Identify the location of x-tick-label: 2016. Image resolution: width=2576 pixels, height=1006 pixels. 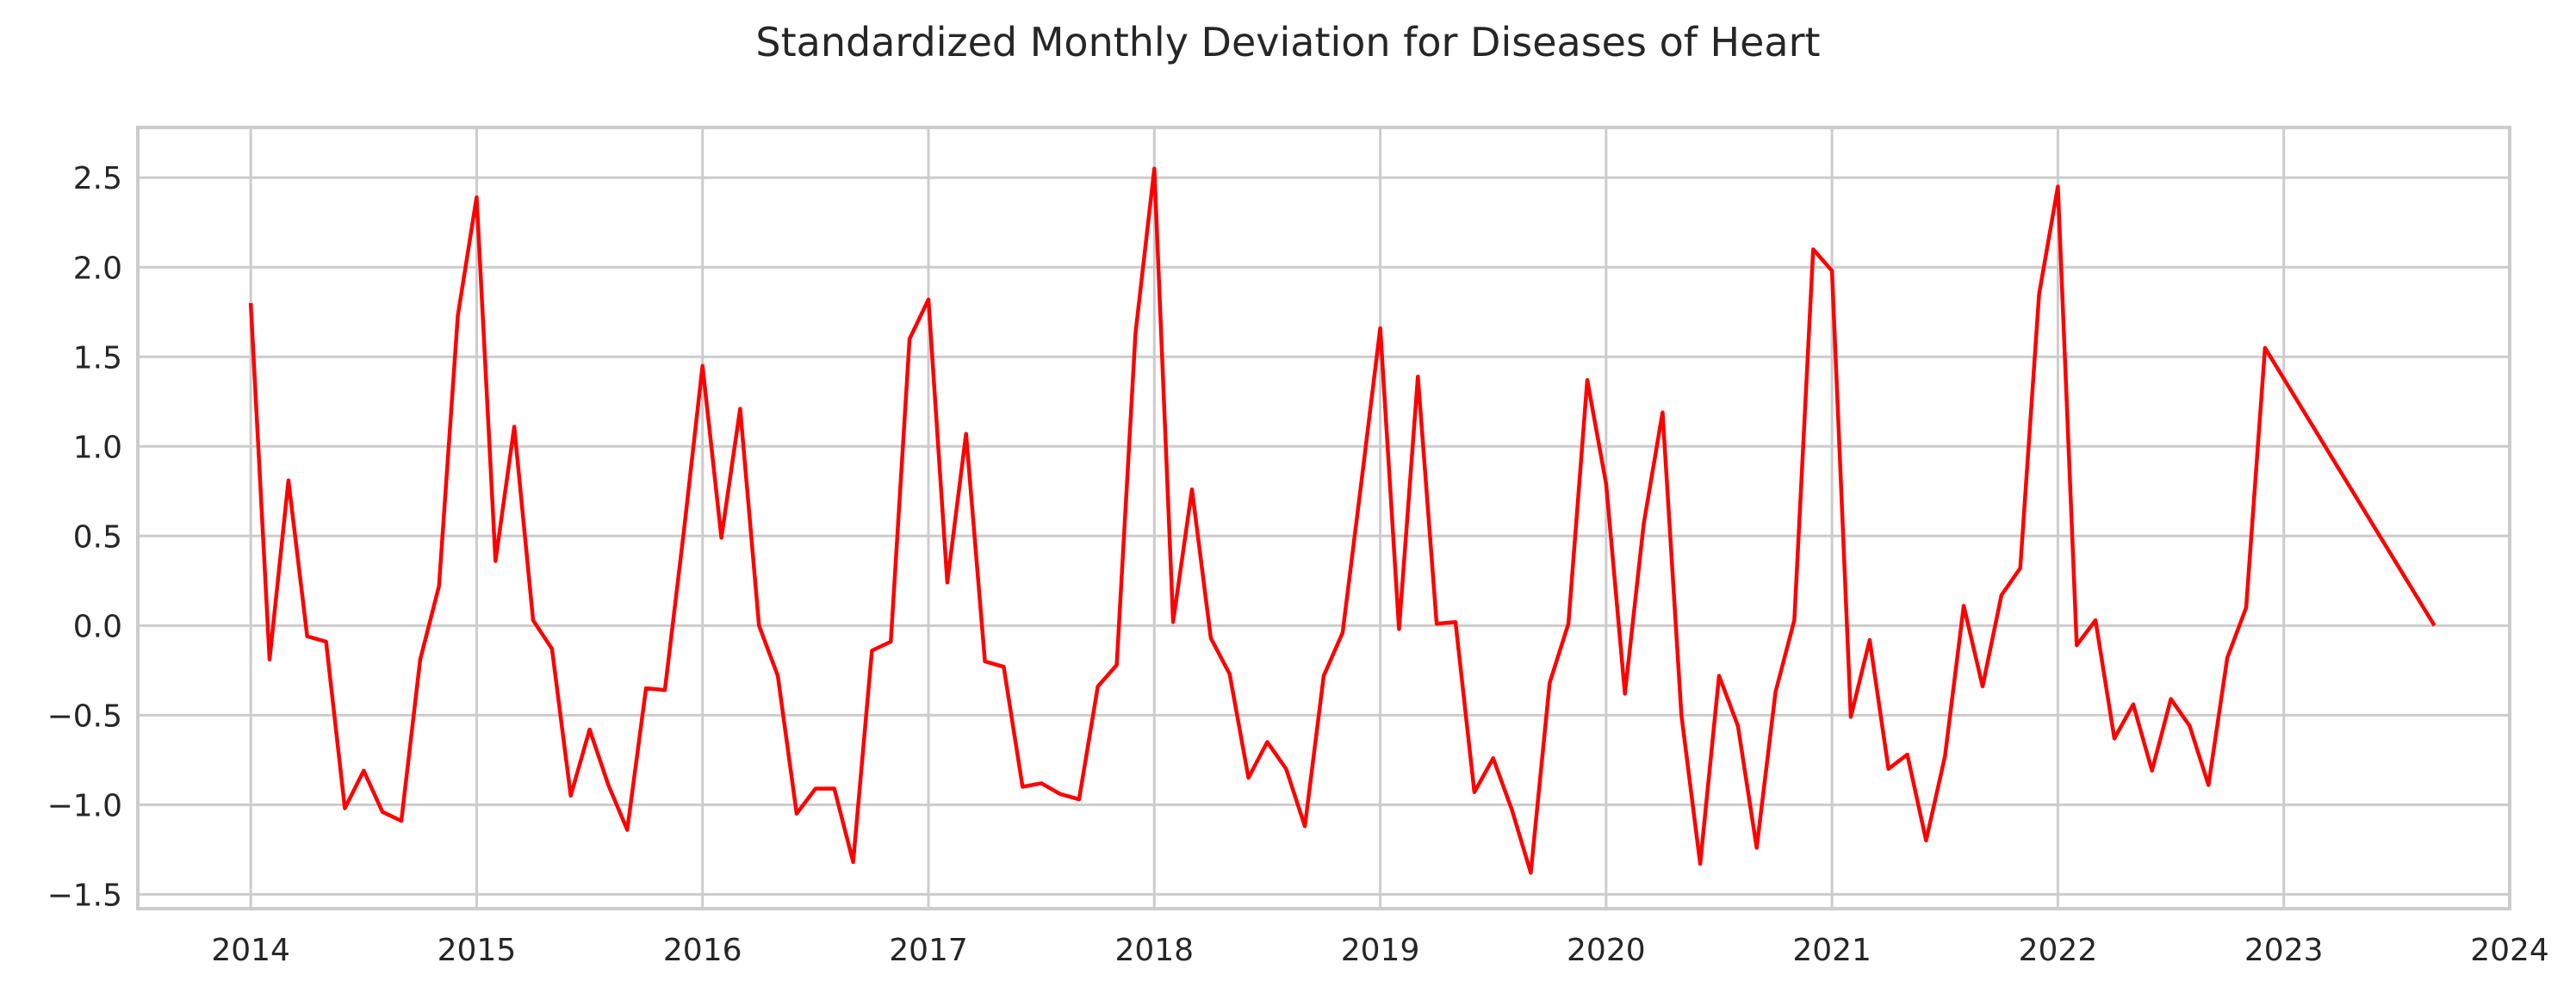
(703, 950).